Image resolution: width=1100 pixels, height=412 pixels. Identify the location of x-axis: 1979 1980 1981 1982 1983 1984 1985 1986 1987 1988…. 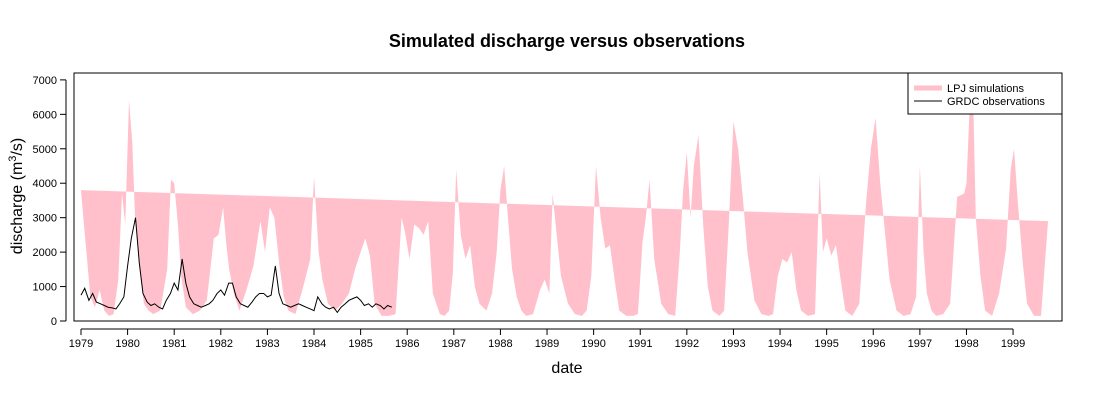
(547, 339).